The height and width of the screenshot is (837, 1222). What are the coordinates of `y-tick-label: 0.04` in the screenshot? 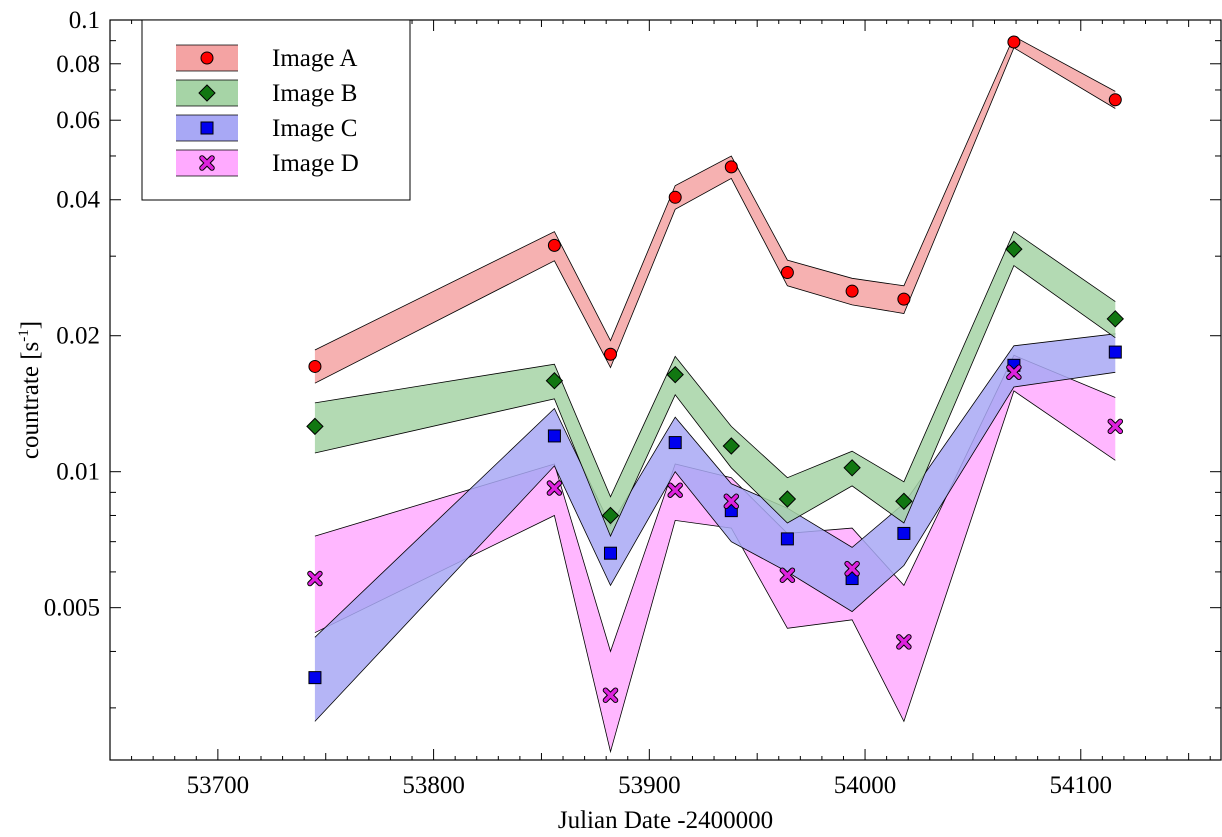 It's located at (78, 200).